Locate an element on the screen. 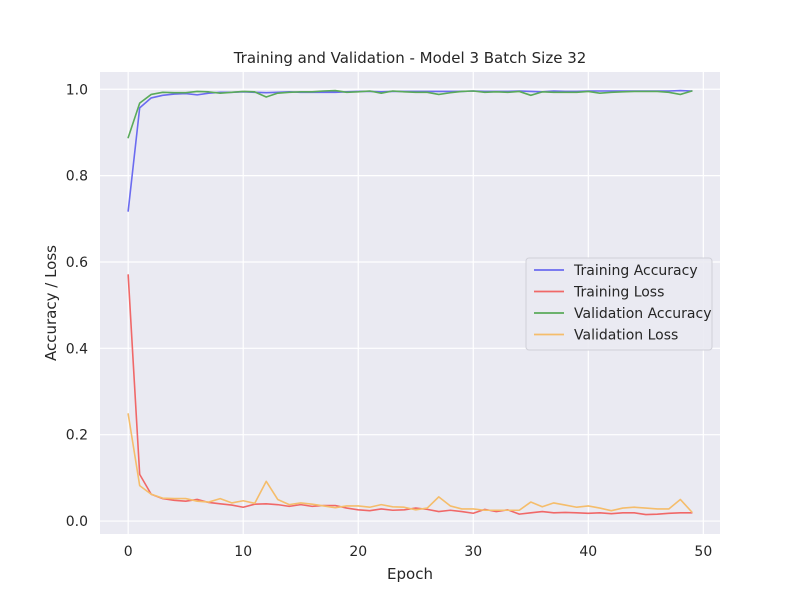 The height and width of the screenshot is (600, 800). y-tick-label: 0.8 is located at coordinates (77, 177).